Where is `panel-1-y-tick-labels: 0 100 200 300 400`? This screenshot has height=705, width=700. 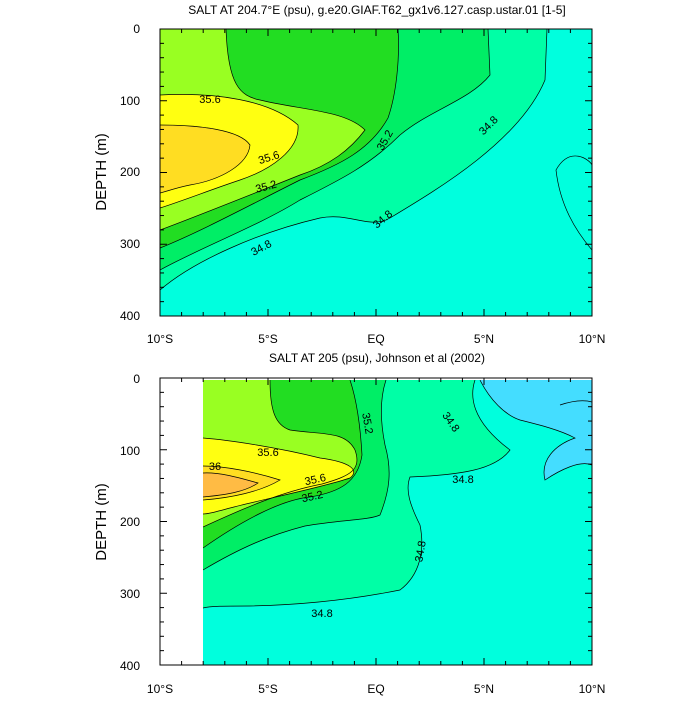 panel-1-y-tick-labels: 0 100 200 300 400 is located at coordinates (130, 172).